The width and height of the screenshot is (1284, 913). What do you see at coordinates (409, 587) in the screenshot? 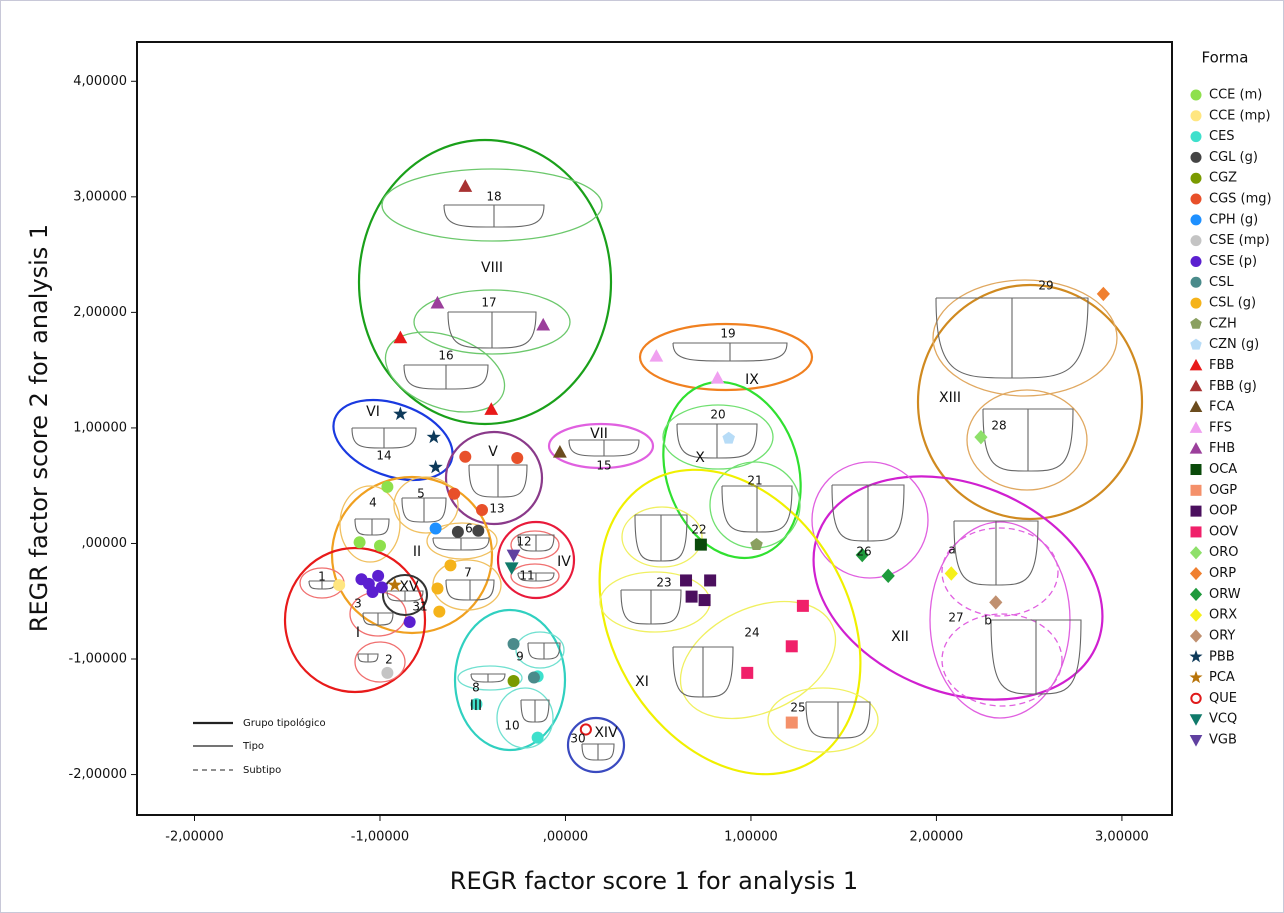
I see `annotation: XV` at bounding box center [409, 587].